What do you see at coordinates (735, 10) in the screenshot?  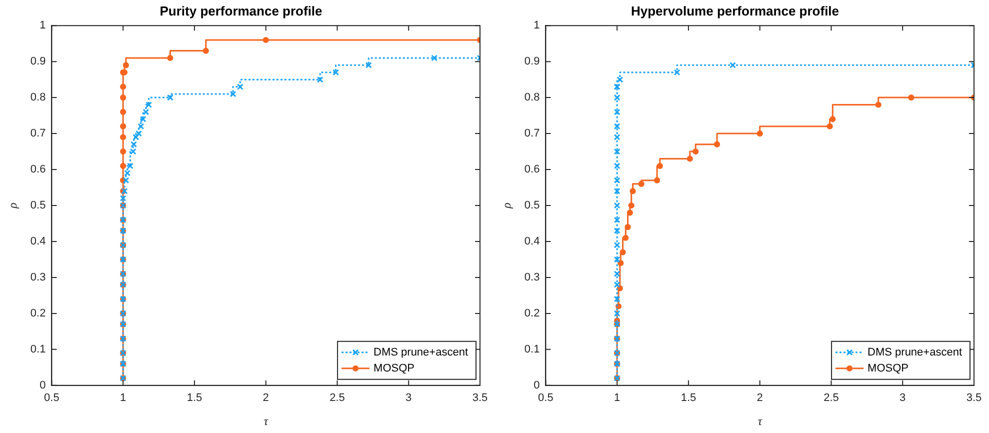 I see `chart-title: Hypervolume performance profile` at bounding box center [735, 10].